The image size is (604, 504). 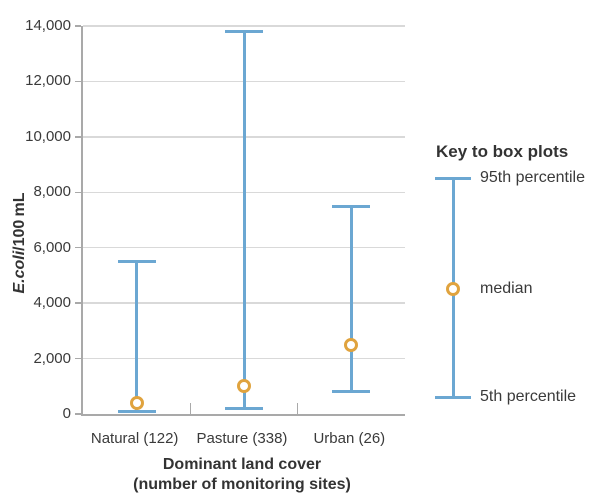 What do you see at coordinates (66, 413) in the screenshot?
I see `y-tick-label: 0` at bounding box center [66, 413].